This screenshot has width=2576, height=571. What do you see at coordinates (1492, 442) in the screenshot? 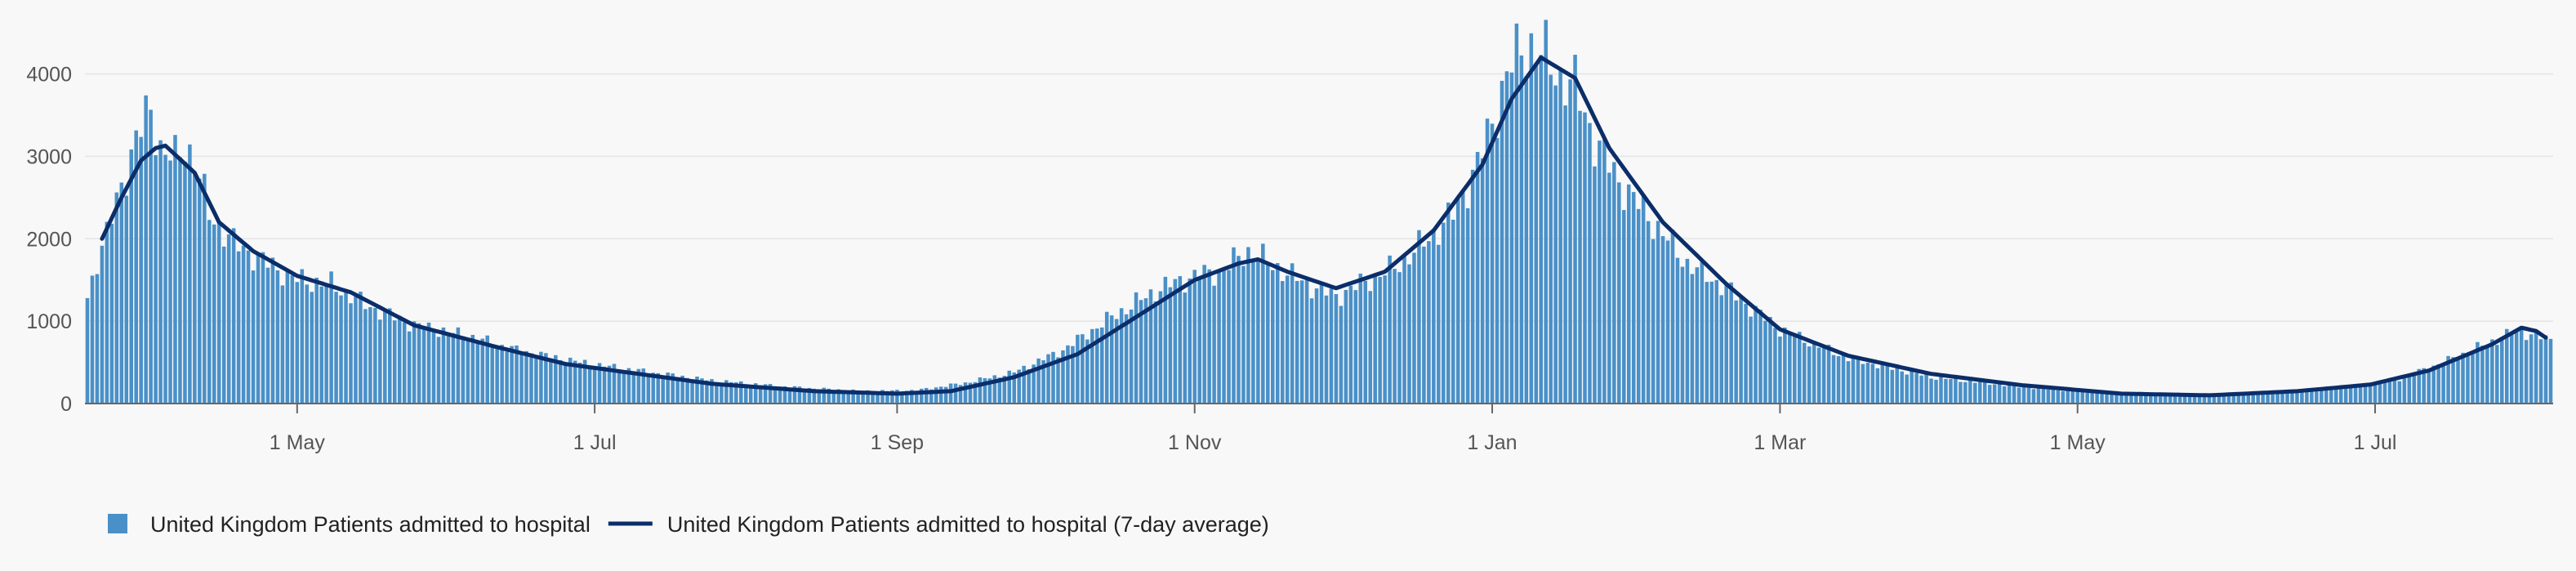
I see `x-tick-label: 1 Jan` at bounding box center [1492, 442].